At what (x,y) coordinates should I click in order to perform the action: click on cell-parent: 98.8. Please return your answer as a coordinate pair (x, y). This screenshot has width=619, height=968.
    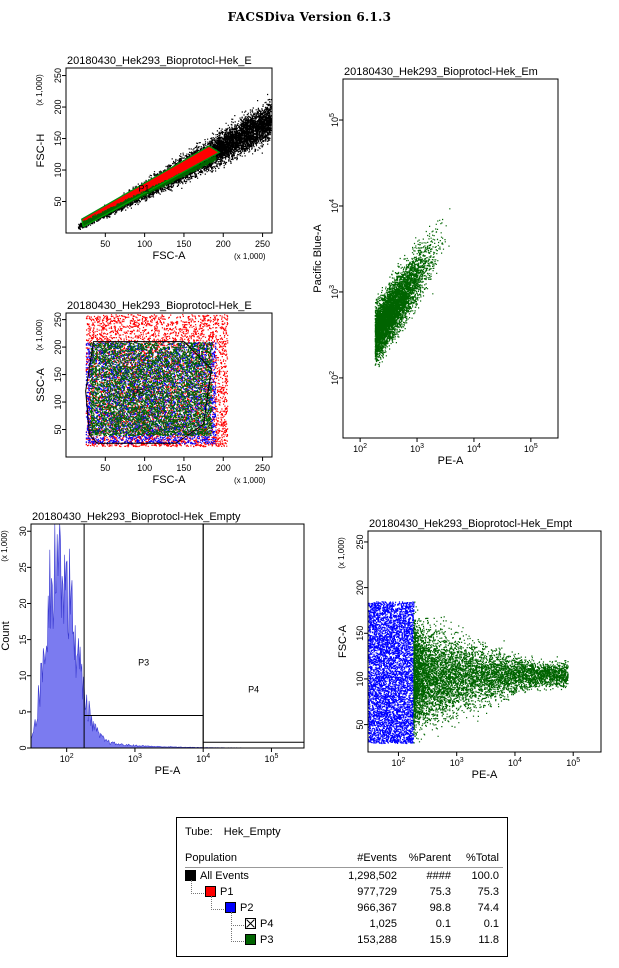
    Looking at the image, I should click on (440, 908).